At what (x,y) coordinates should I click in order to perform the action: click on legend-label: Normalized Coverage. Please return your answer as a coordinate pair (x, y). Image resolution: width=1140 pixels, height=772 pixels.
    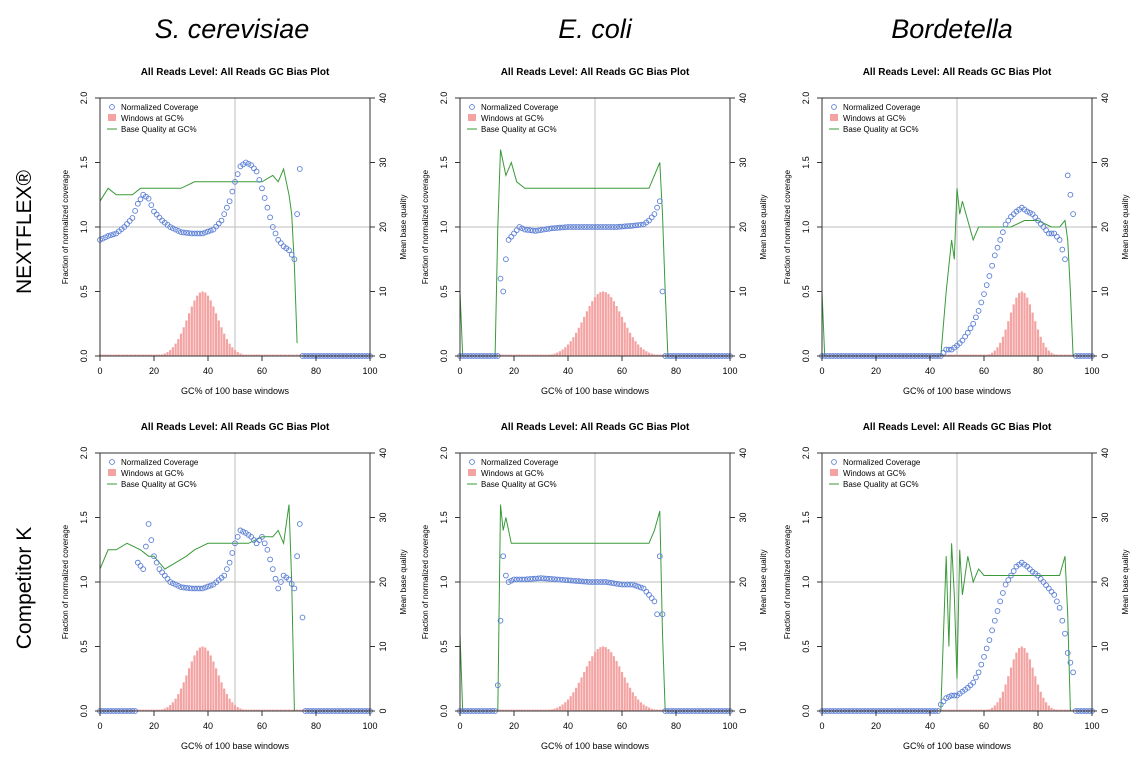
    Looking at the image, I should click on (160, 462).